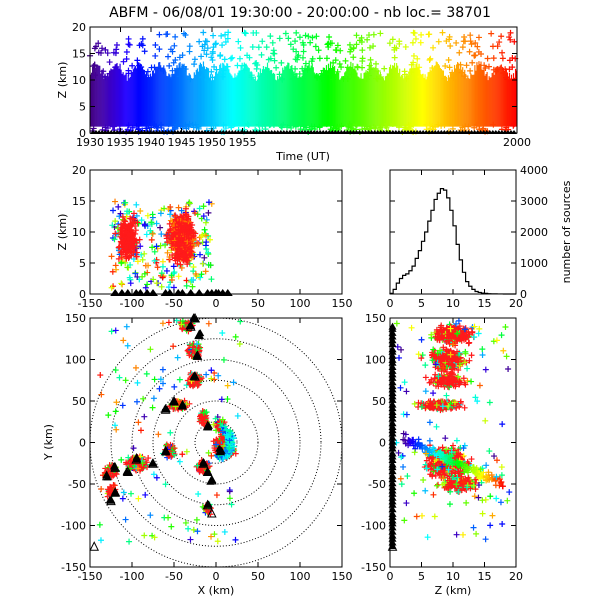  What do you see at coordinates (208, 503) in the screenshot?
I see `station-fill` at bounding box center [208, 503].